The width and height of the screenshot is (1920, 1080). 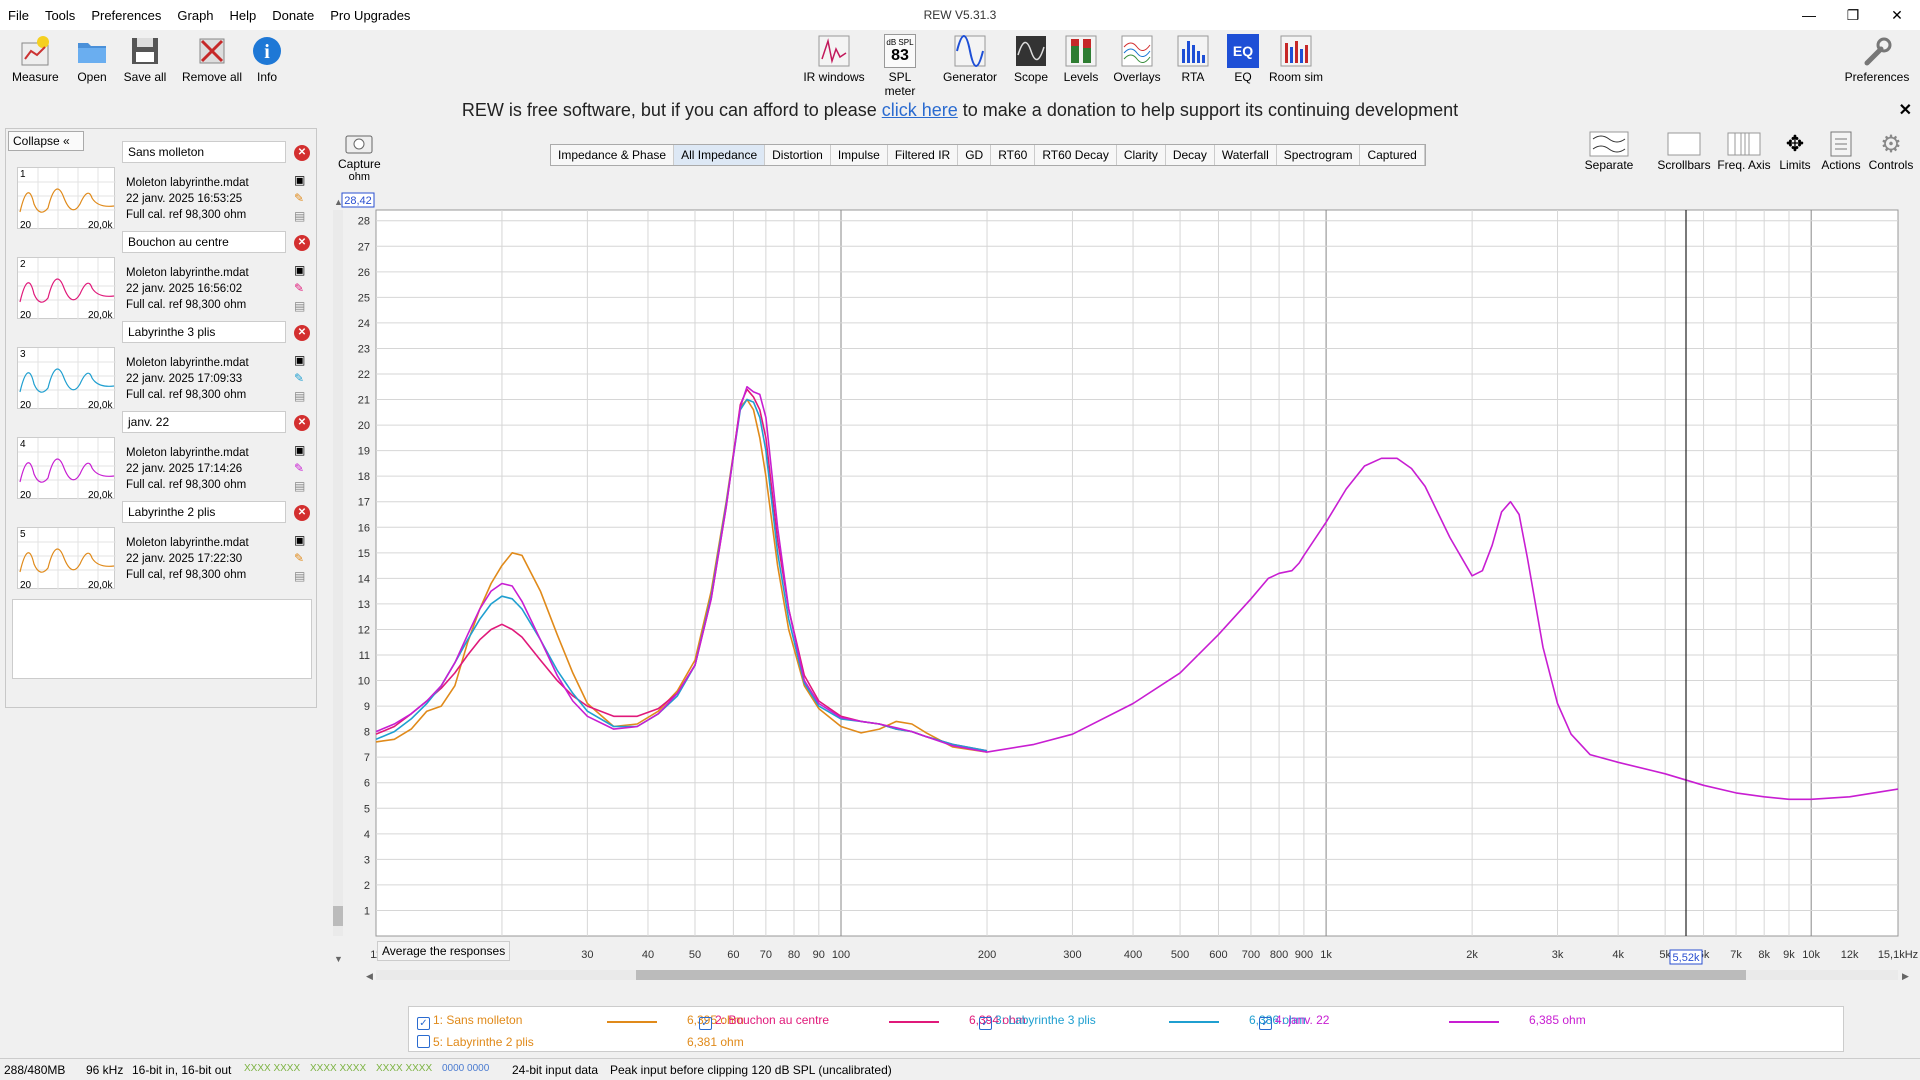 What do you see at coordinates (204, 152) in the screenshot?
I see `measurement-name-field: Sans molleton` at bounding box center [204, 152].